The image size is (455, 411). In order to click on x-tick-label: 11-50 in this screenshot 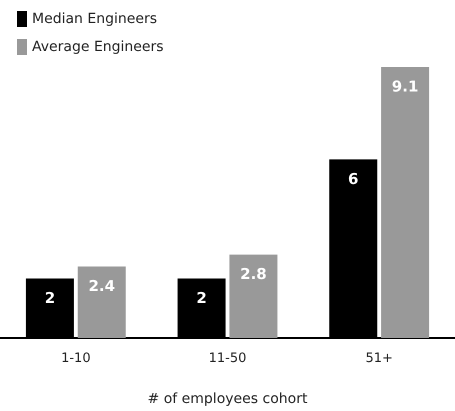, I will do `click(227, 358)`.